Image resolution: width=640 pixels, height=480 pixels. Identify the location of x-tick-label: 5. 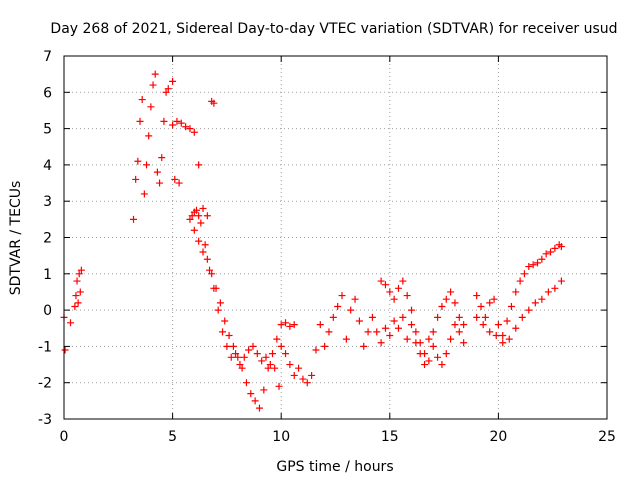
(172, 437).